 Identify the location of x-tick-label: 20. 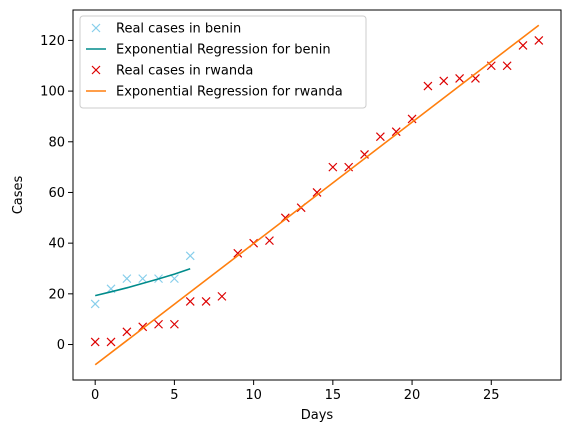
(412, 395).